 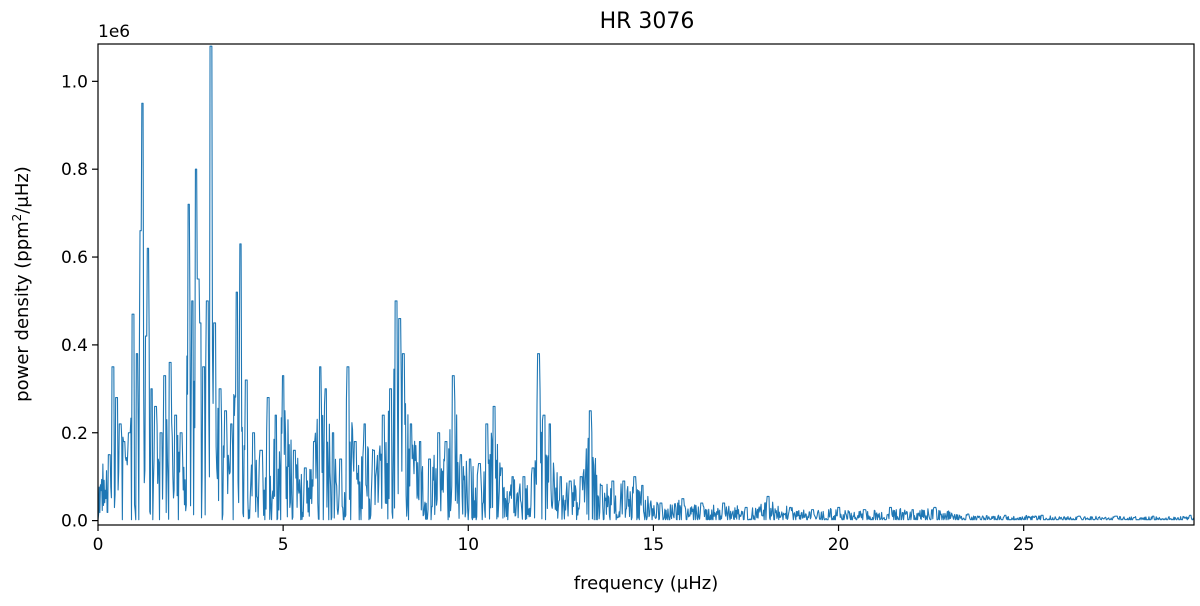 I want to click on y-axis-label: power density (ppm2/μHz), so click(x=21, y=284).